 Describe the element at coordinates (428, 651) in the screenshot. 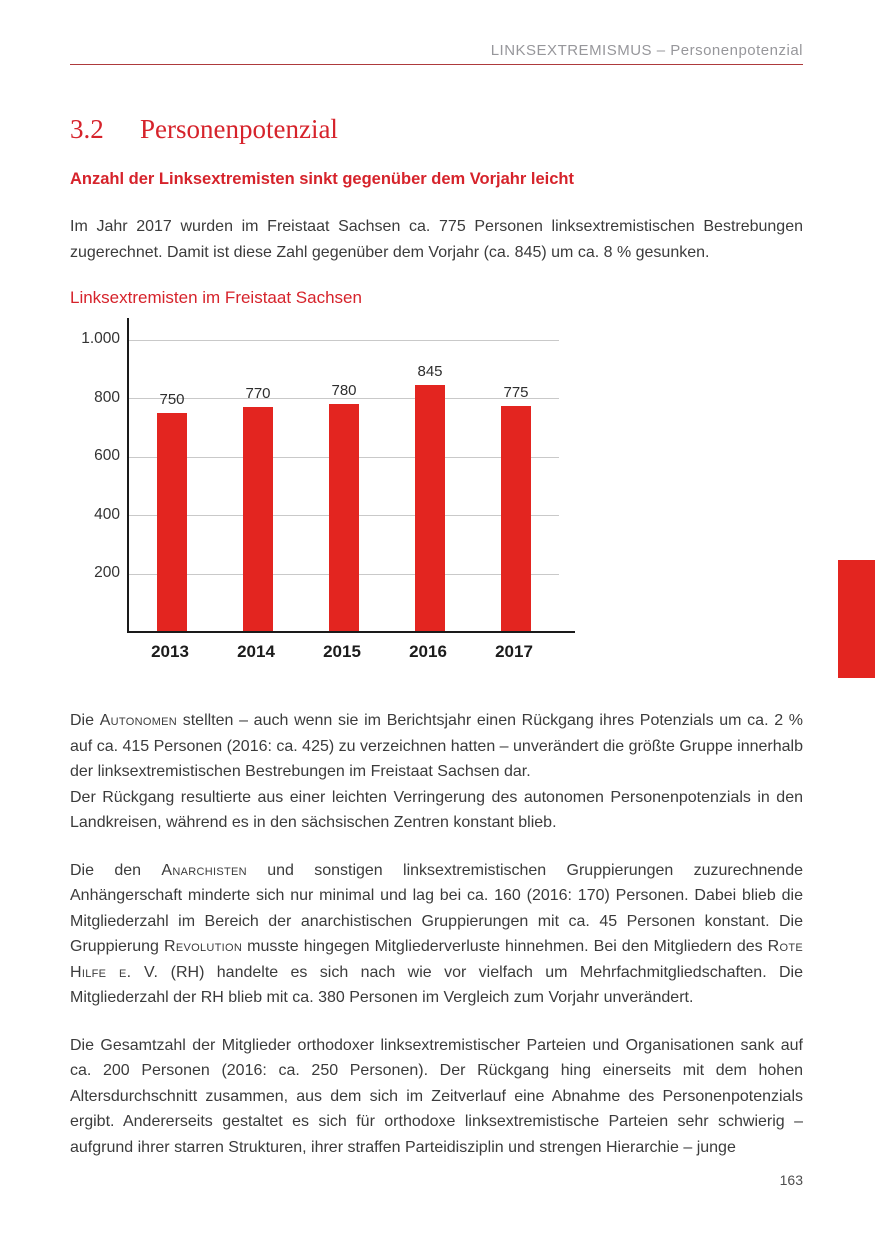

I see `x-axis-tick-label: 2016` at that location.